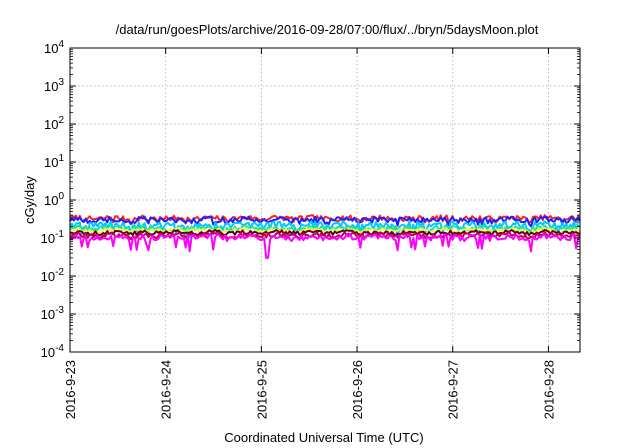  I want to click on x-tick-label: 2016-9-28, so click(548, 389).